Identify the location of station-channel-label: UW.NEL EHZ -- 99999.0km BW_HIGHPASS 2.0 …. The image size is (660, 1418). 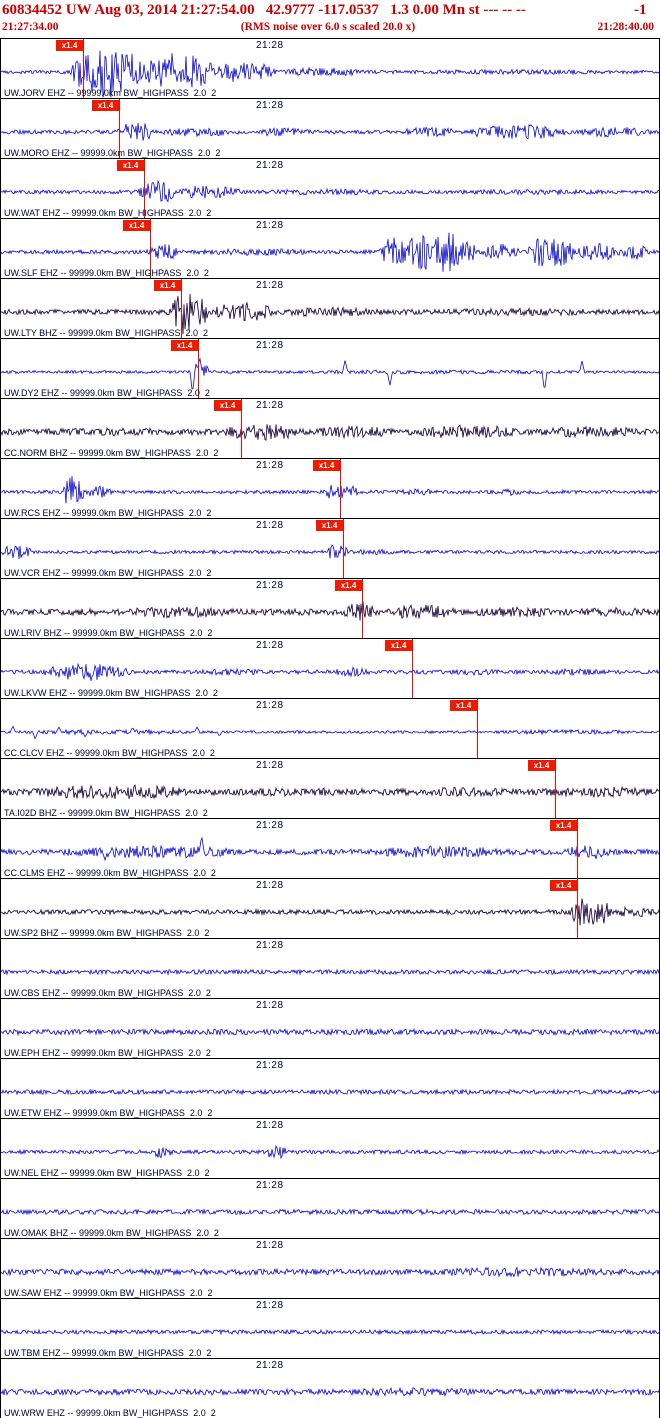
(107, 1173).